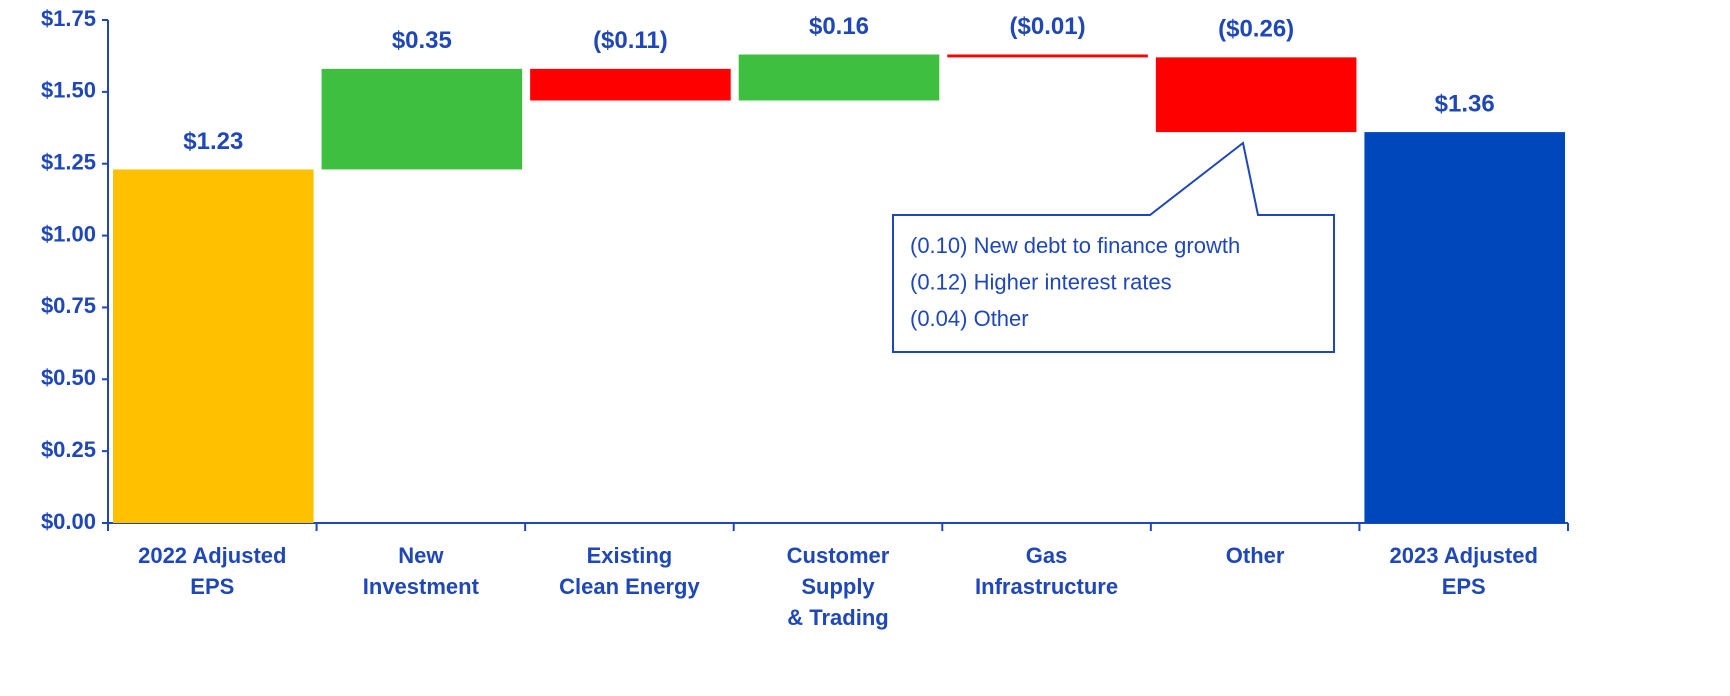  Describe the element at coordinates (839, 26) in the screenshot. I see `value-label: $0.16` at that location.